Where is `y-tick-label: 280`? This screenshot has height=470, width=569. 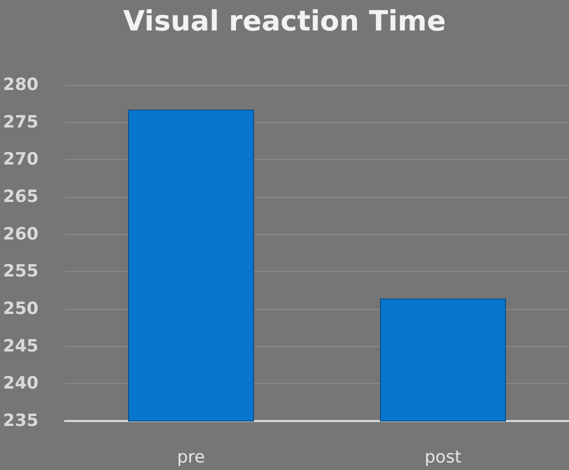
y-tick-label: 280 is located at coordinates (21, 85).